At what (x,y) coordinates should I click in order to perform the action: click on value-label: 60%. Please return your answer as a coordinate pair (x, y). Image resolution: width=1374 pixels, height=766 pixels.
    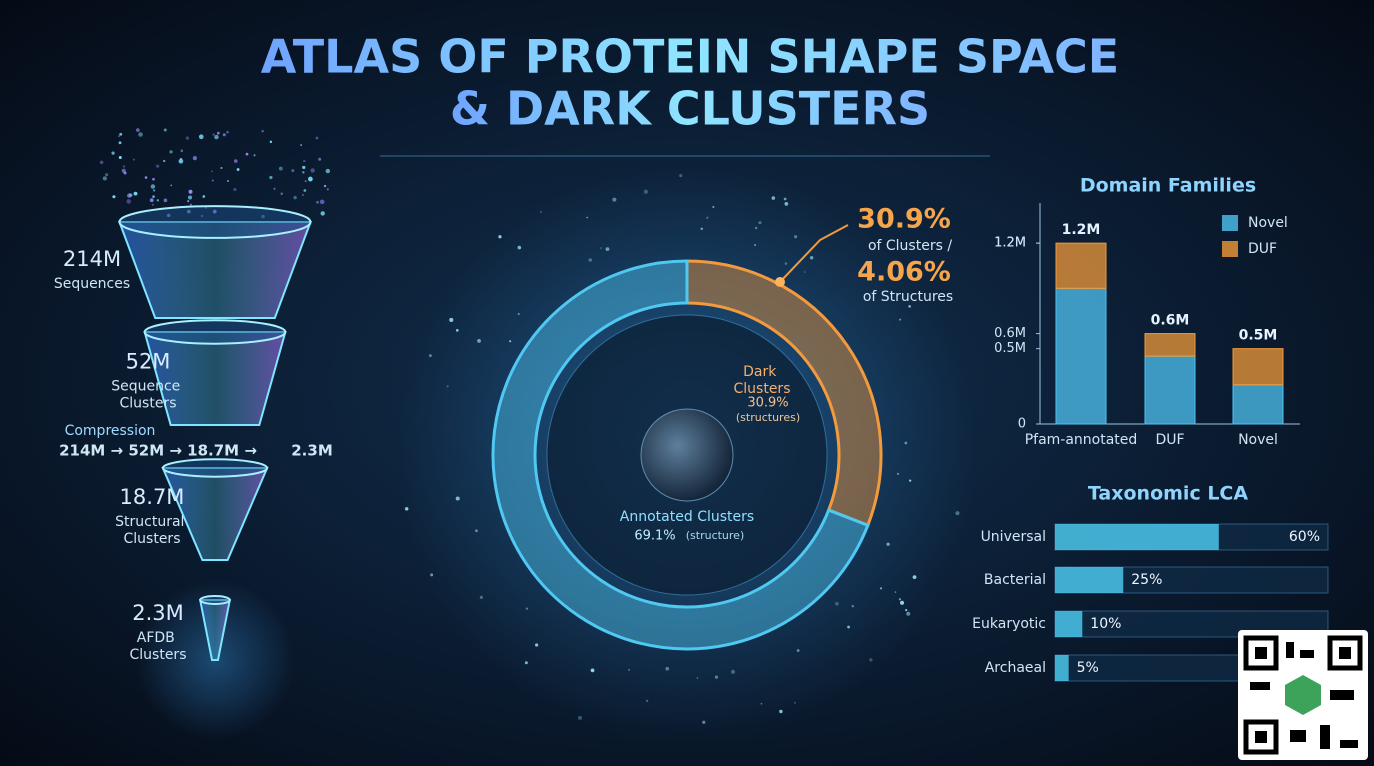
    Looking at the image, I should click on (1304, 537).